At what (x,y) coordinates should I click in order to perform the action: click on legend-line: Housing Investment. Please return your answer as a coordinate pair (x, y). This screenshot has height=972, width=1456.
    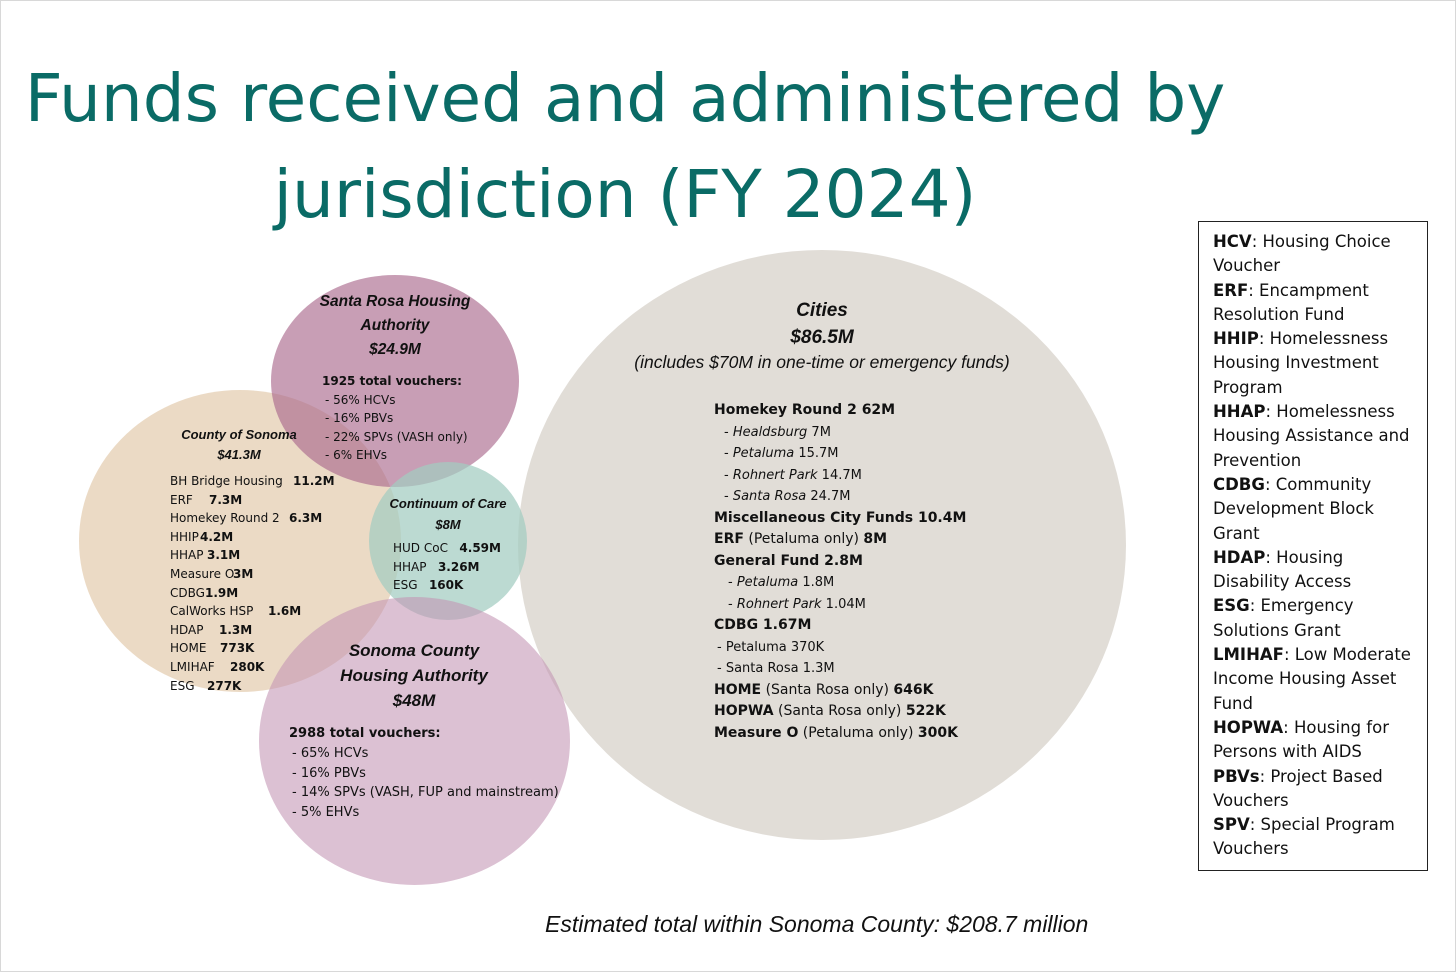
    Looking at the image, I should click on (1320, 363).